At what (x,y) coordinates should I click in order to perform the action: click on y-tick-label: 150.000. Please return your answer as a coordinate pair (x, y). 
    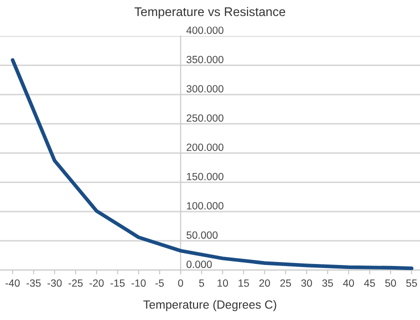
    Looking at the image, I should click on (205, 176).